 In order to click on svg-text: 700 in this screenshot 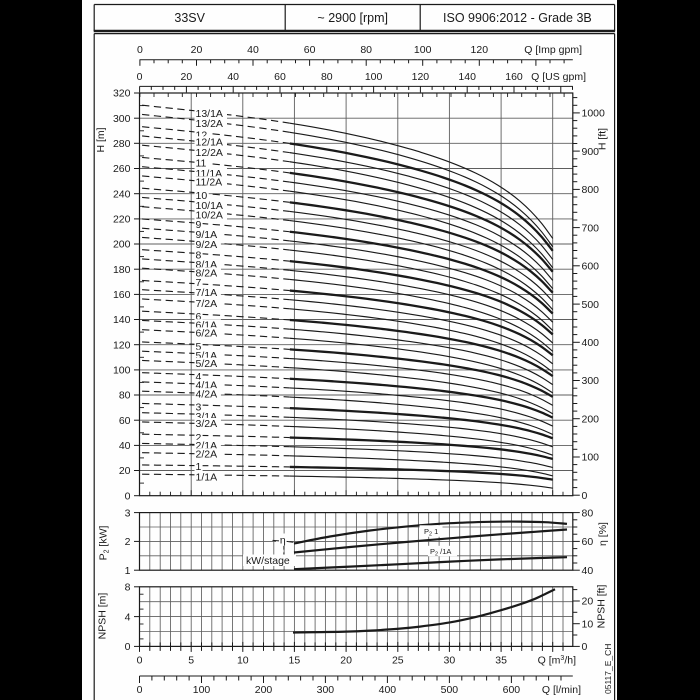, I will do `click(591, 228)`.